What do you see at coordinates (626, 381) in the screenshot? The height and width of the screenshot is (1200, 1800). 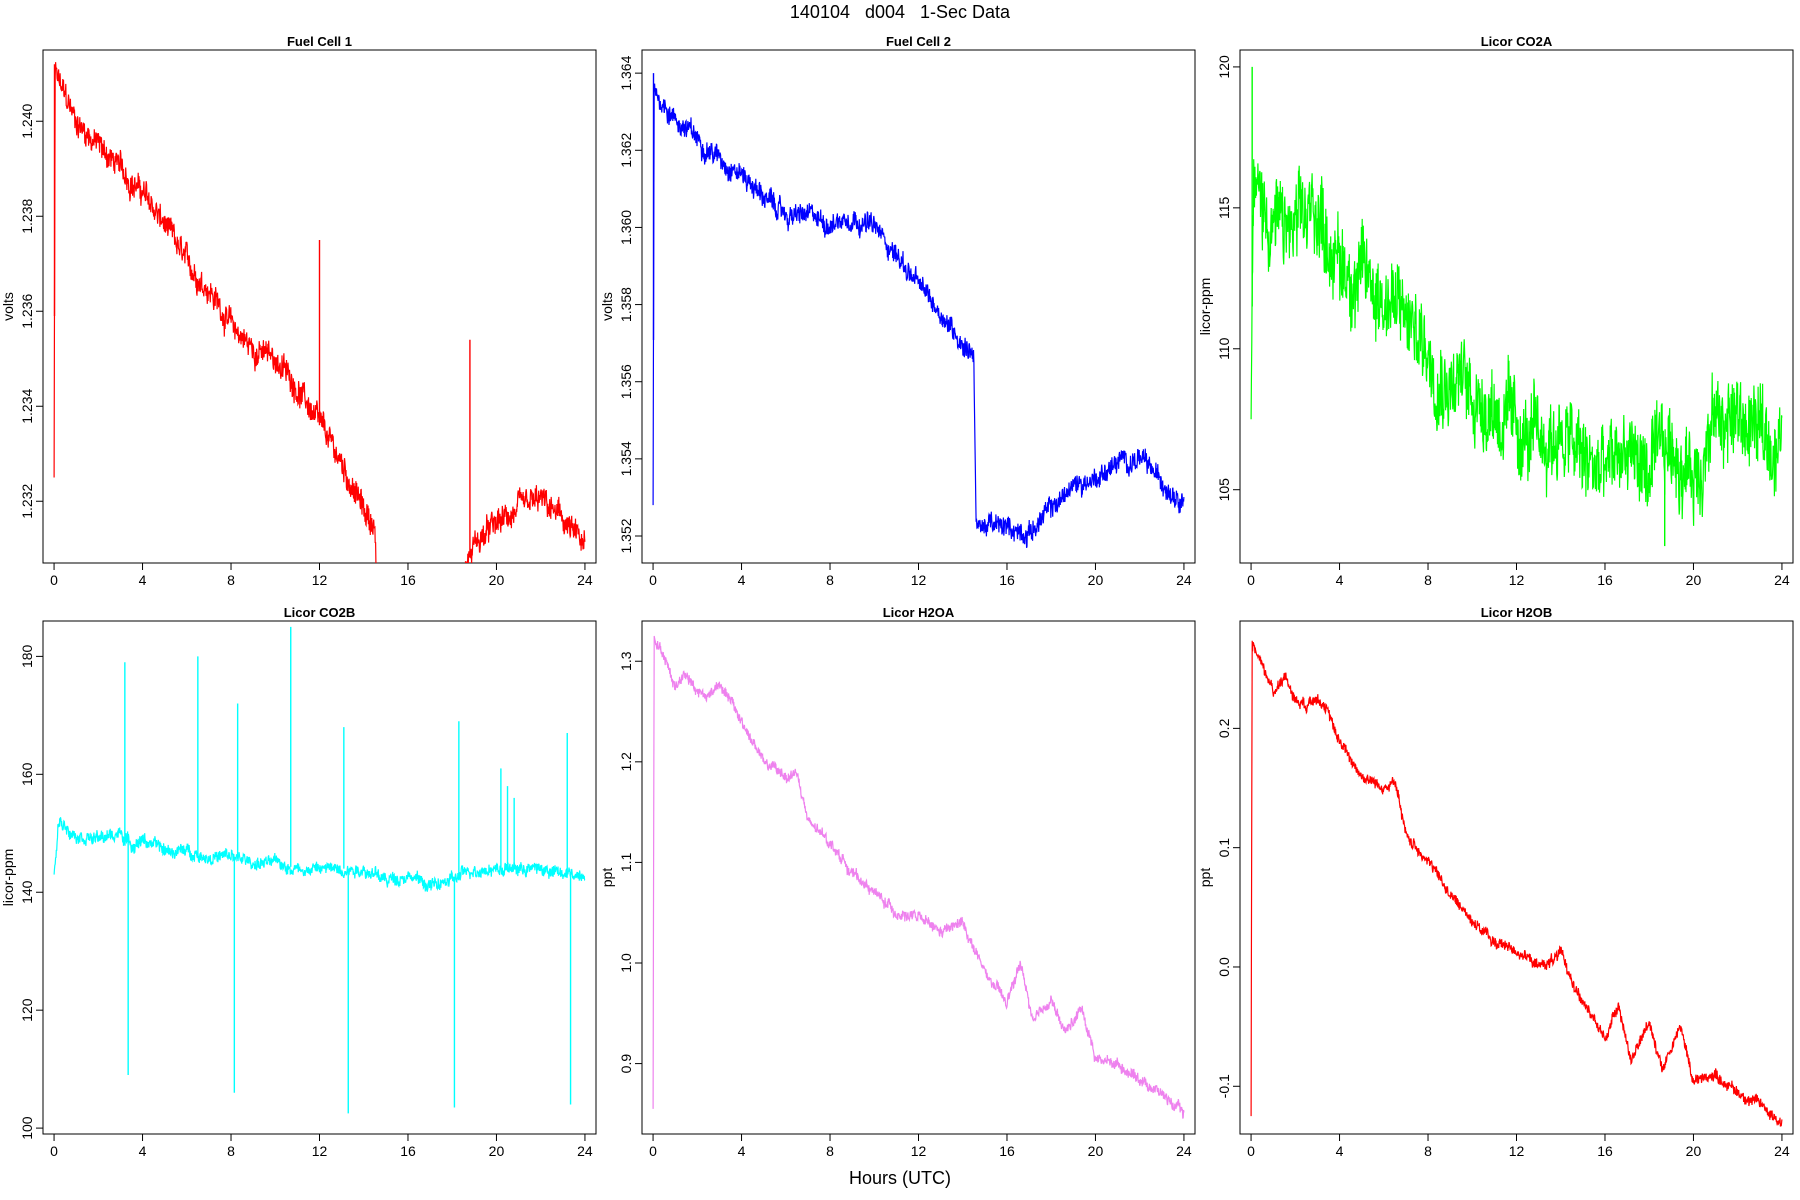 I see `y-tick-label: 1.356` at bounding box center [626, 381].